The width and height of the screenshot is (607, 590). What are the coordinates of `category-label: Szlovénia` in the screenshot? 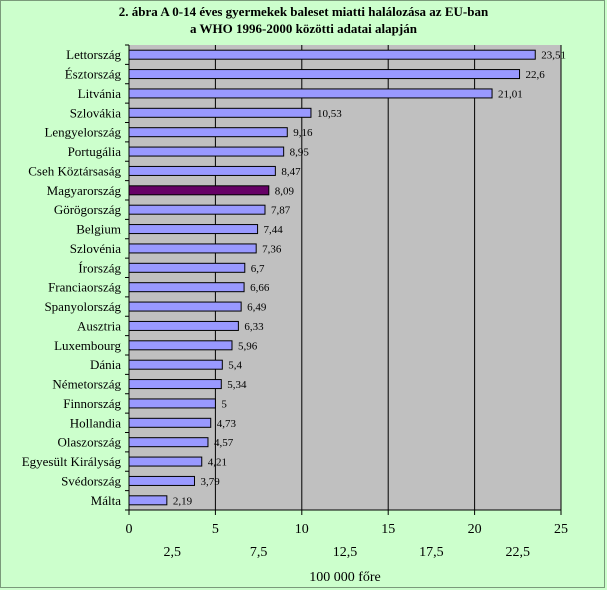 It's located at (95, 248).